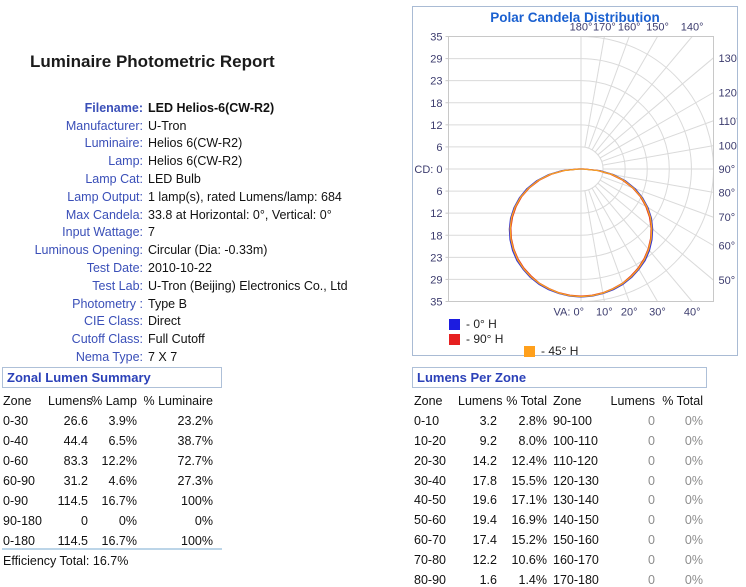  What do you see at coordinates (428, 400) in the screenshot?
I see `column-header: Zone` at bounding box center [428, 400].